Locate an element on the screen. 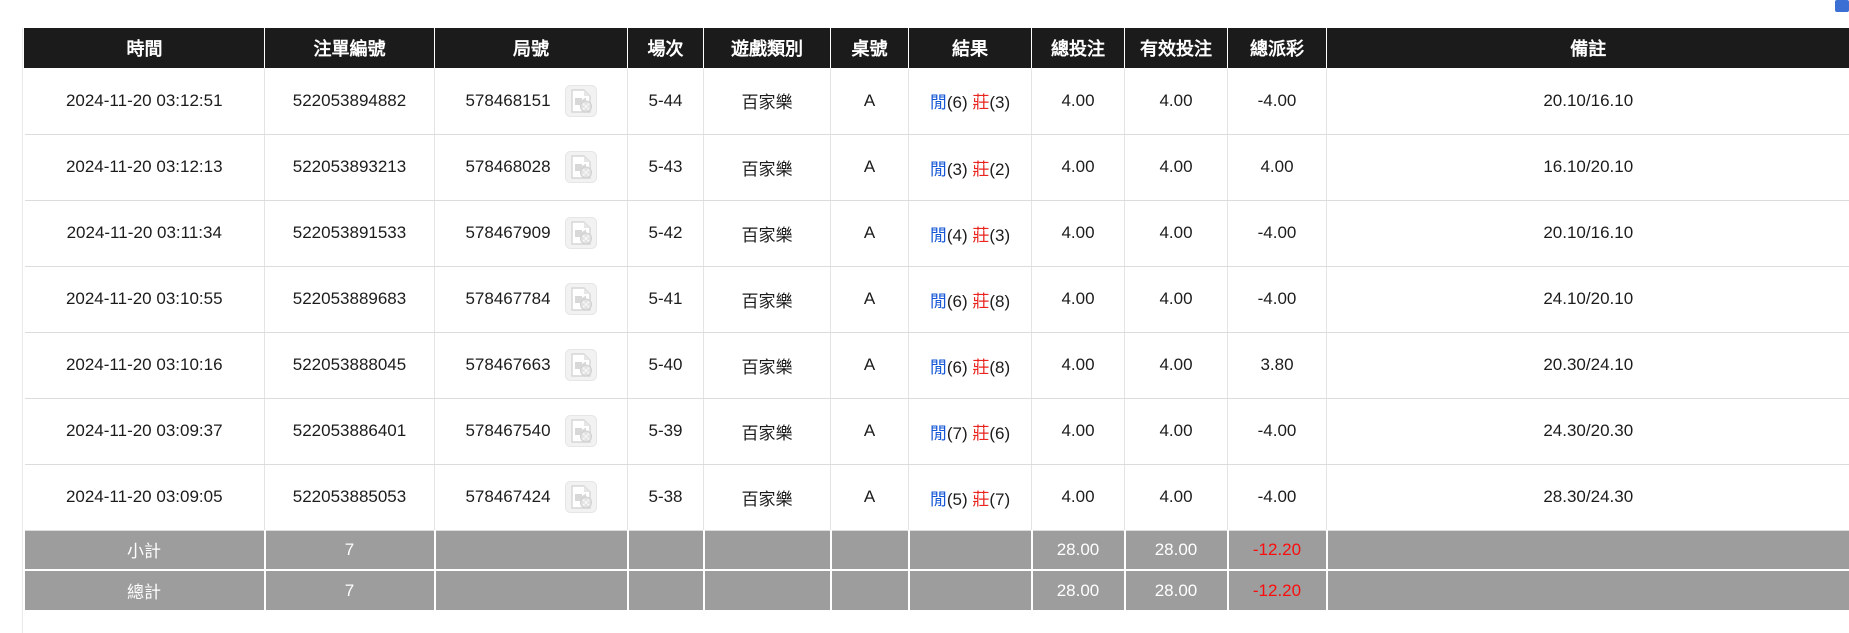  cell-round: 578467784 is located at coordinates (531, 299).